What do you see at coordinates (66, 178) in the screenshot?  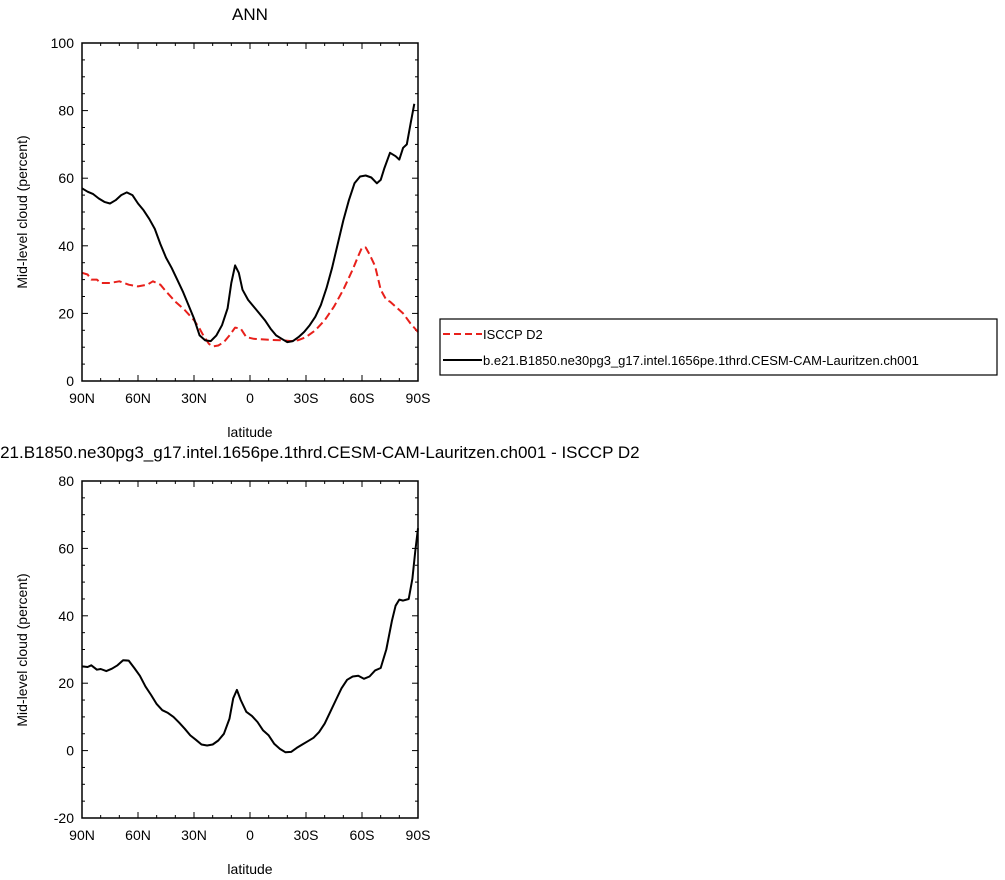 I see `top-ytick-label: 60` at bounding box center [66, 178].